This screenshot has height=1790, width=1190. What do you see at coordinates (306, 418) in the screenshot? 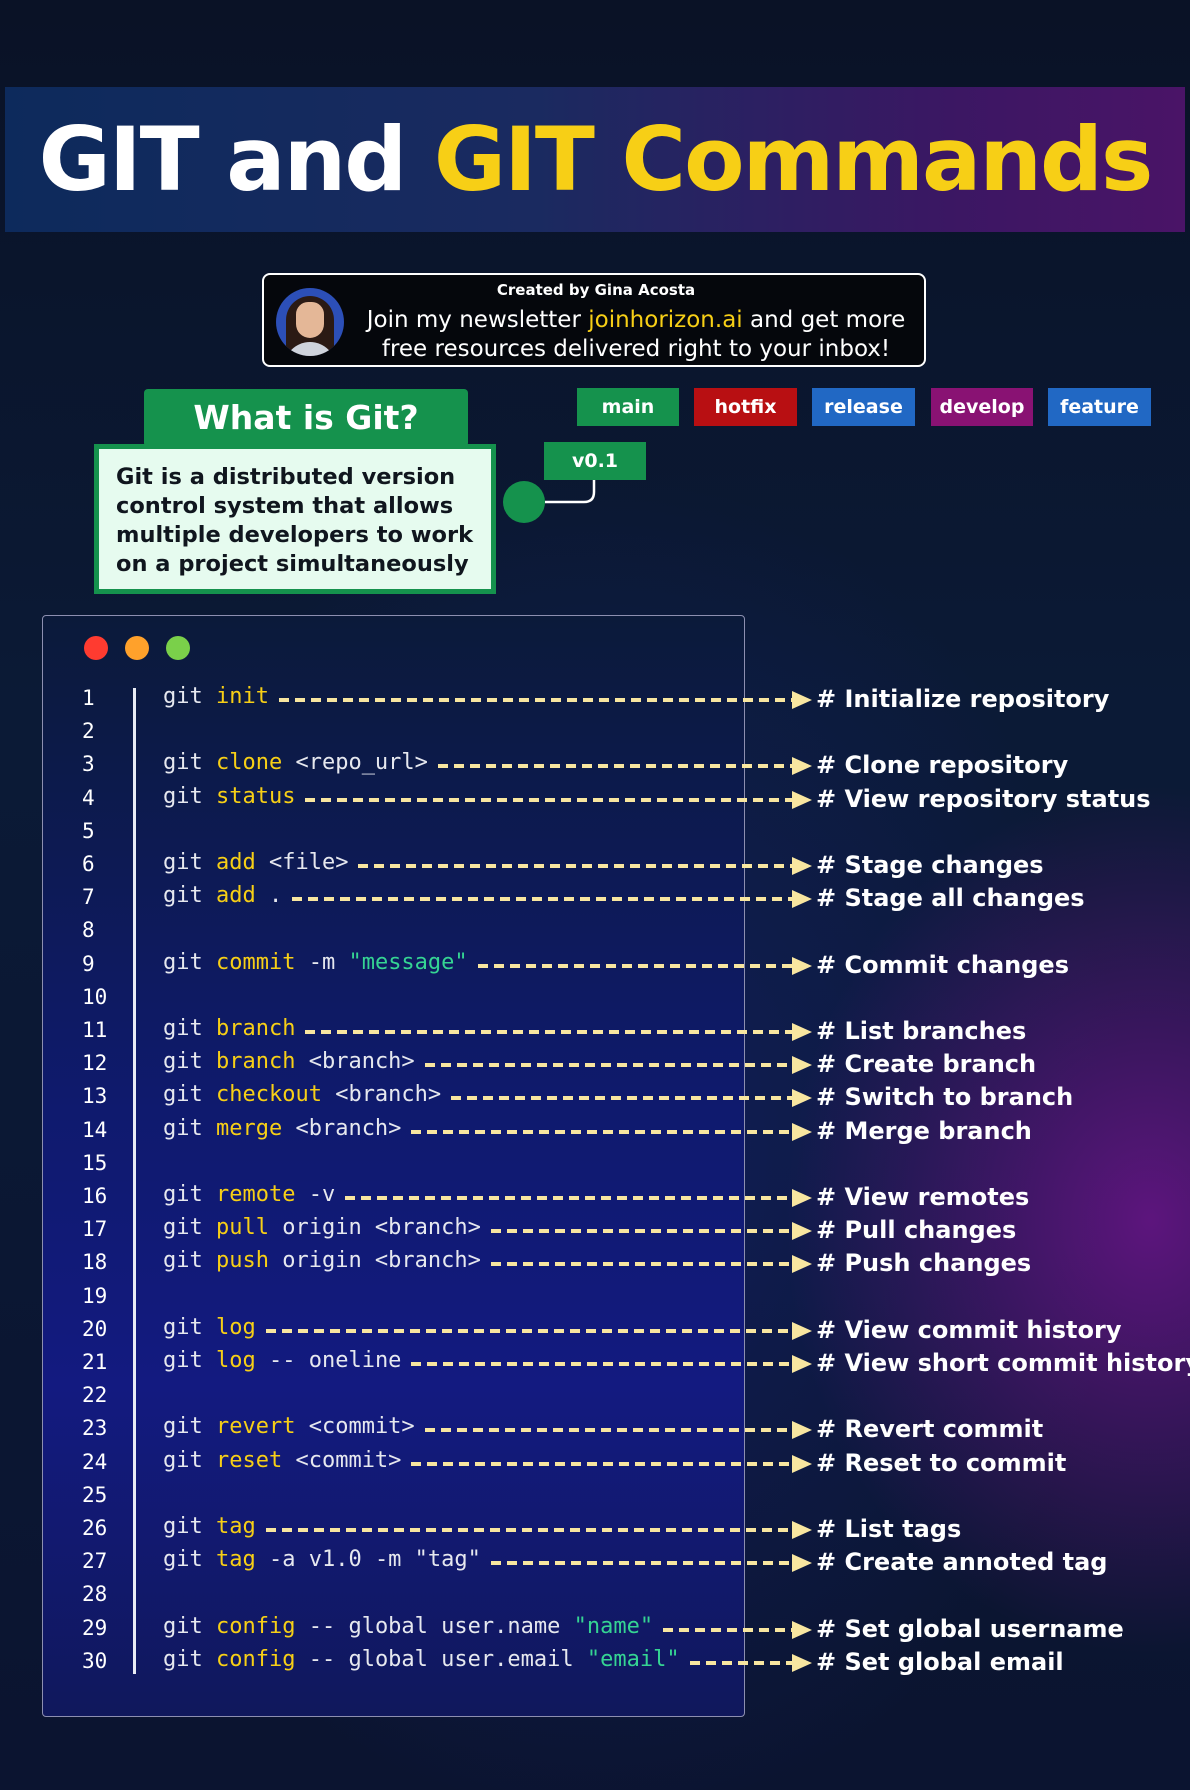
I see `what-is-git-heading: What is Git?` at bounding box center [306, 418].